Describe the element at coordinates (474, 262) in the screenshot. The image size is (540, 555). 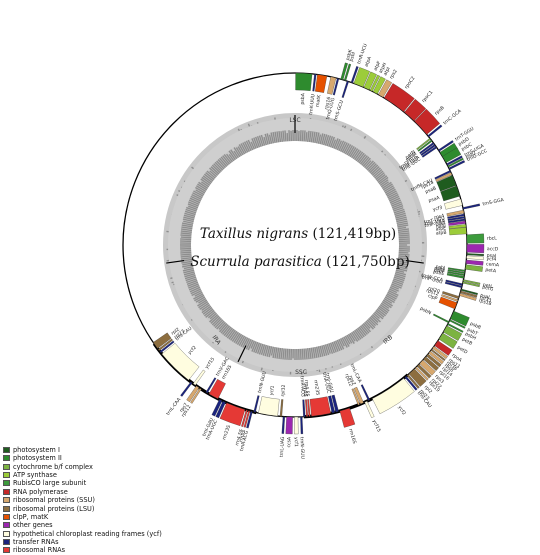
I see `gene-block-cema` at that location.